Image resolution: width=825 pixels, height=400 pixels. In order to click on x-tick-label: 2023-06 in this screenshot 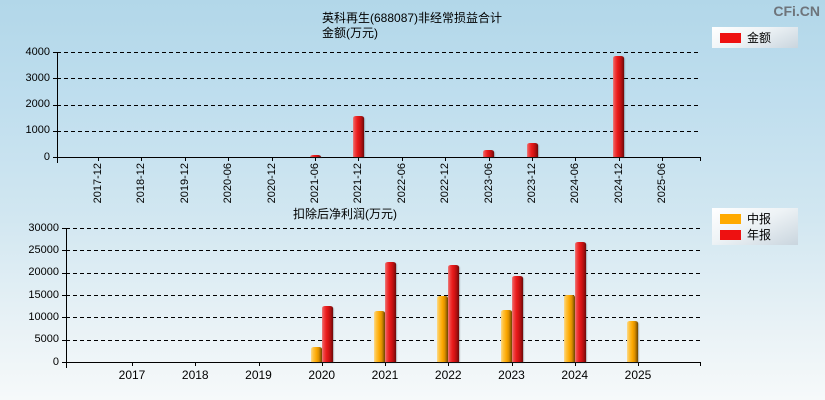, I will do `click(488, 183)`.